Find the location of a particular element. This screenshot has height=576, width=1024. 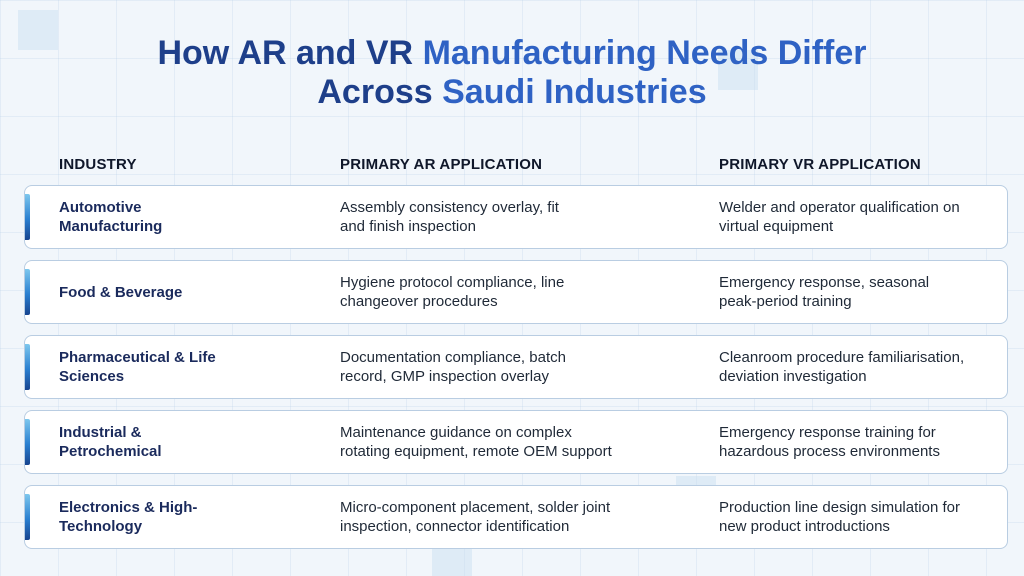

vr-application-line: Emergency response training for is located at coordinates (827, 432).